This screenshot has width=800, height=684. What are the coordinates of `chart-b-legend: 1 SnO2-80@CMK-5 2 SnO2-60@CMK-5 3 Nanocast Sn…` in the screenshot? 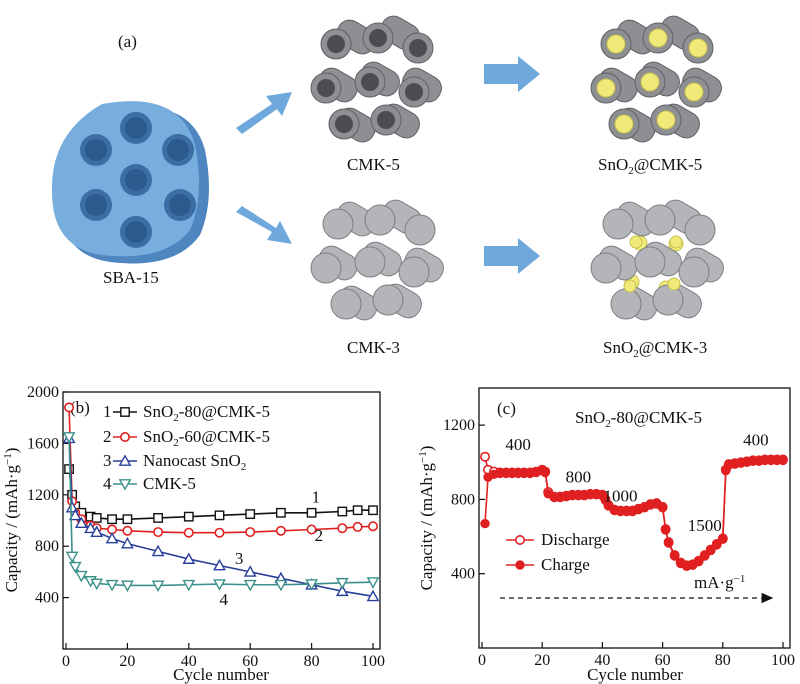 It's located at (186, 447).